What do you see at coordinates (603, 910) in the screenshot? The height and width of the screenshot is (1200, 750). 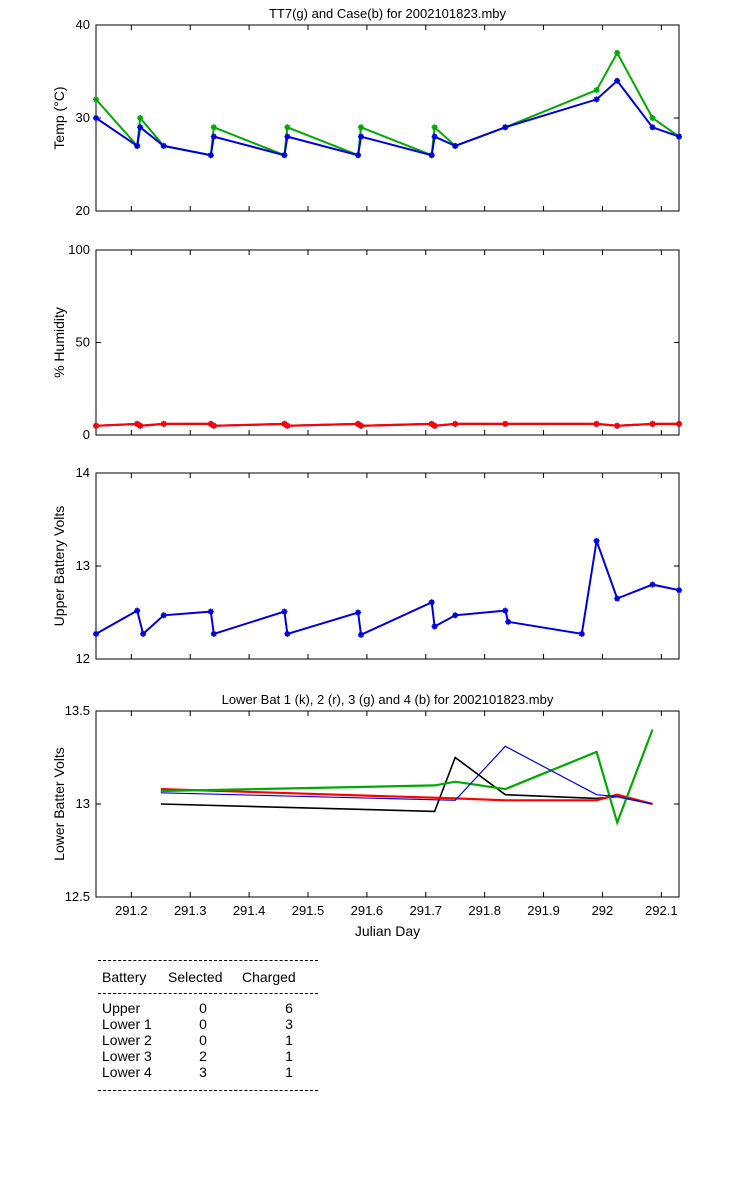 I see `x-tick-label: 292` at bounding box center [603, 910].